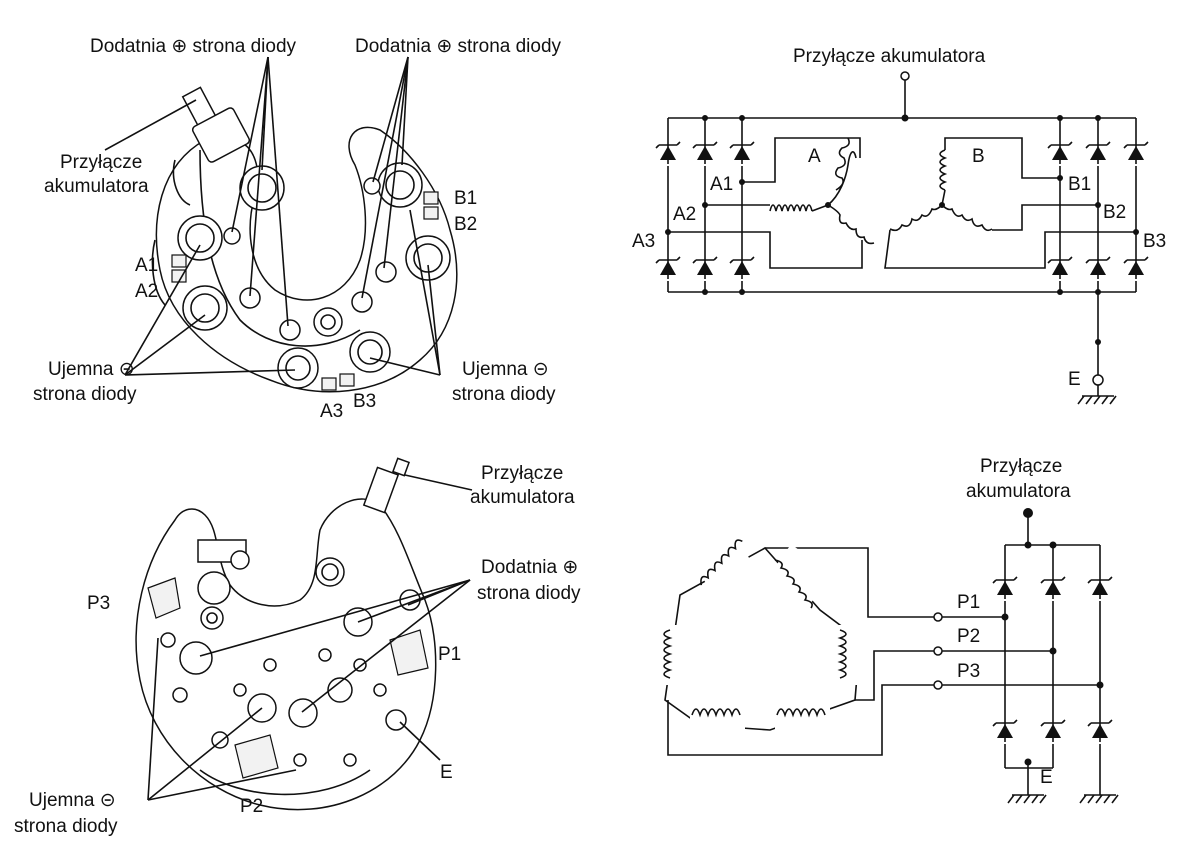  Describe the element at coordinates (1114, 212) in the screenshot. I see `label-B2: B2` at that location.